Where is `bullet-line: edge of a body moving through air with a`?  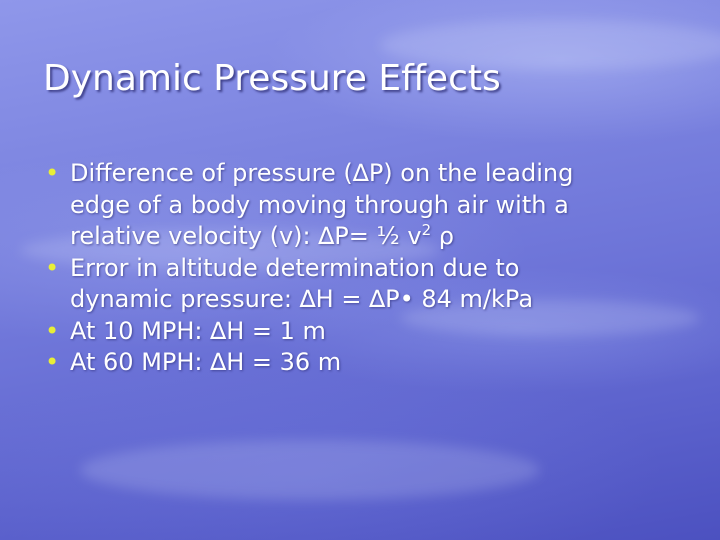
bullet-line: edge of a body moving through air with a is located at coordinates (319, 204).